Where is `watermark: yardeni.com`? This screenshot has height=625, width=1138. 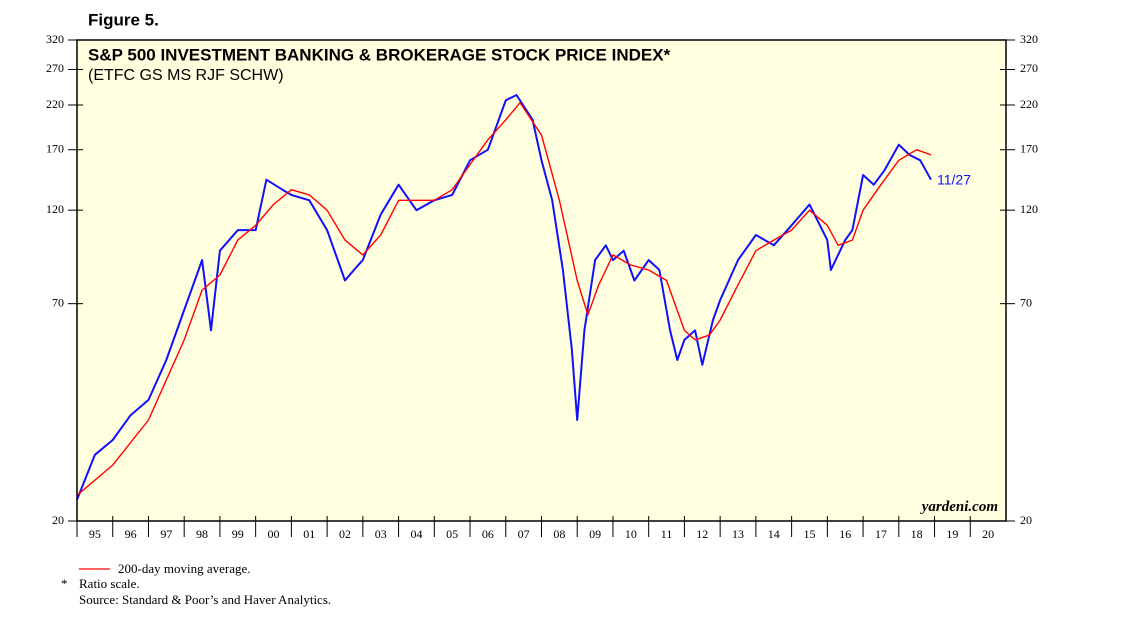
watermark: yardeni.com is located at coordinates (959, 507).